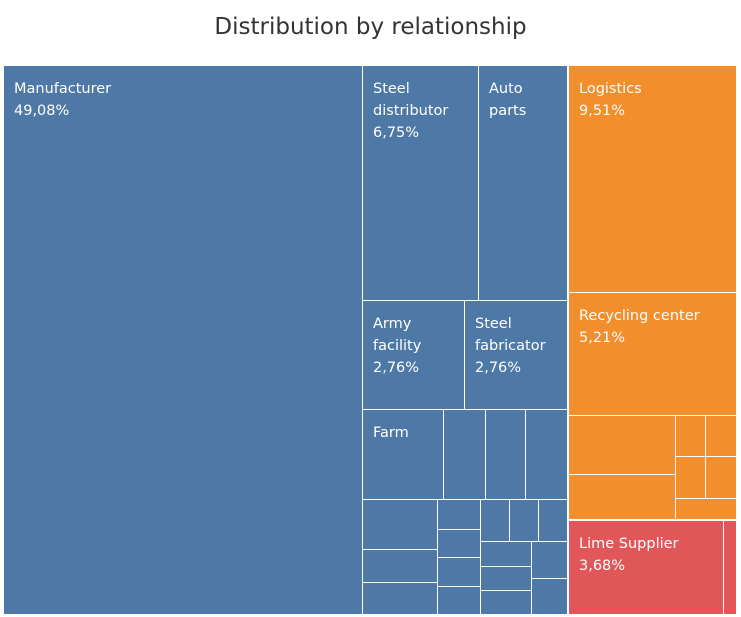 The image size is (741, 617). What do you see at coordinates (62, 89) in the screenshot?
I see `cell-label-manufacturer: Manufacturer` at bounding box center [62, 89].